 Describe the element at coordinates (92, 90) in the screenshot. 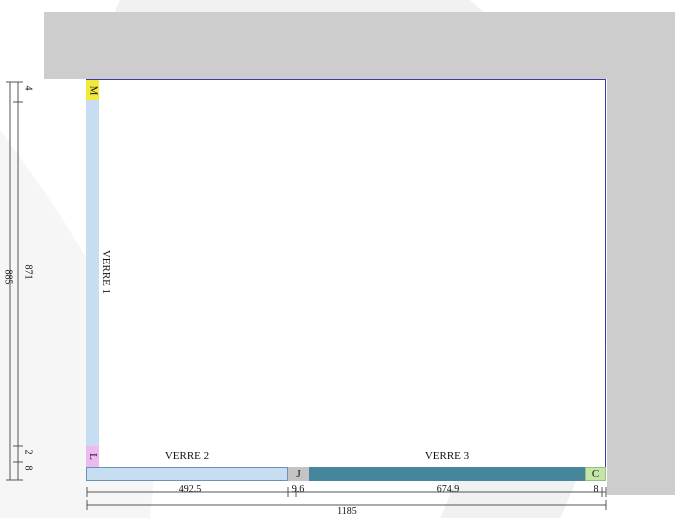

I see `piece-m: M` at that location.